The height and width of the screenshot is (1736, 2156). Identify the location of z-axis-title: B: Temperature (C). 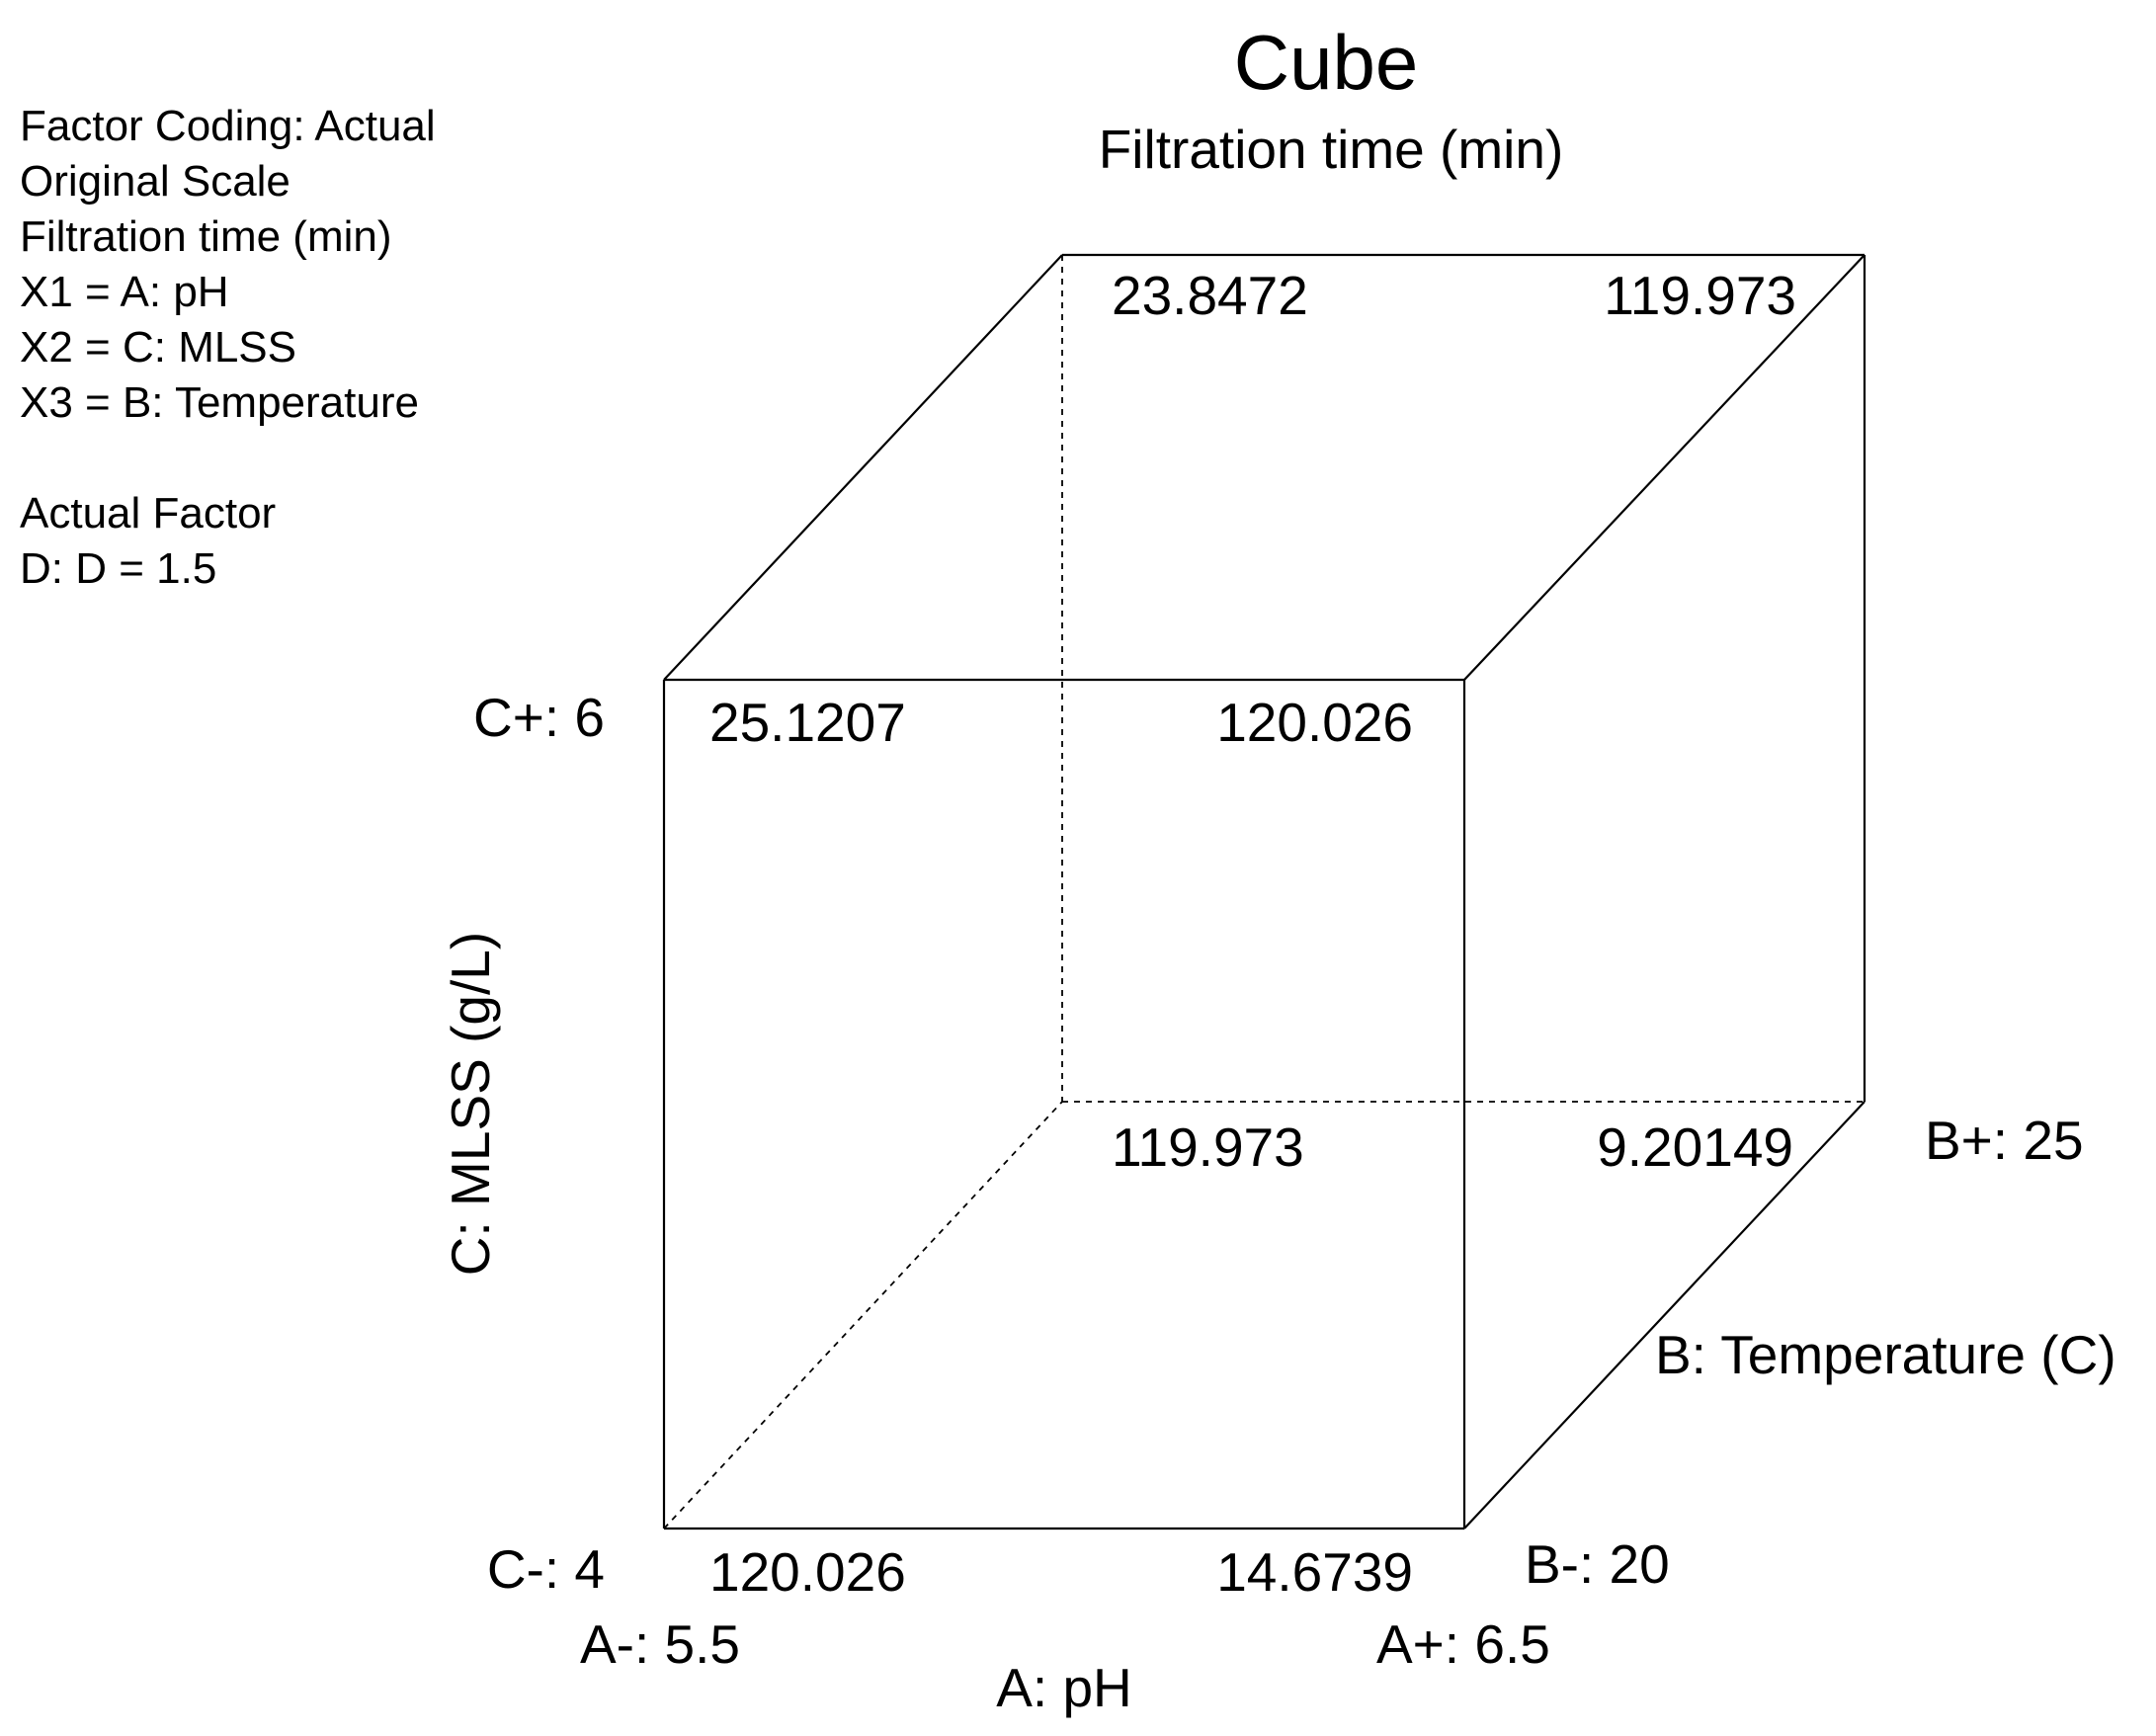
(1885, 1355).